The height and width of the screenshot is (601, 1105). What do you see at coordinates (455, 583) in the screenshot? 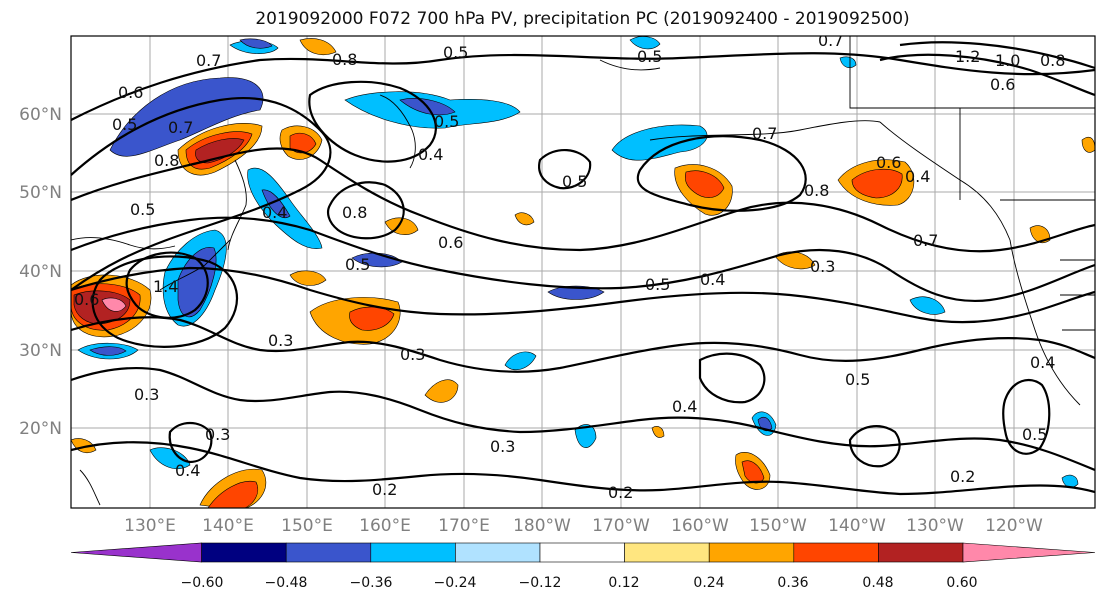
I see `colorbar-tick-label: −0.24` at bounding box center [455, 583].